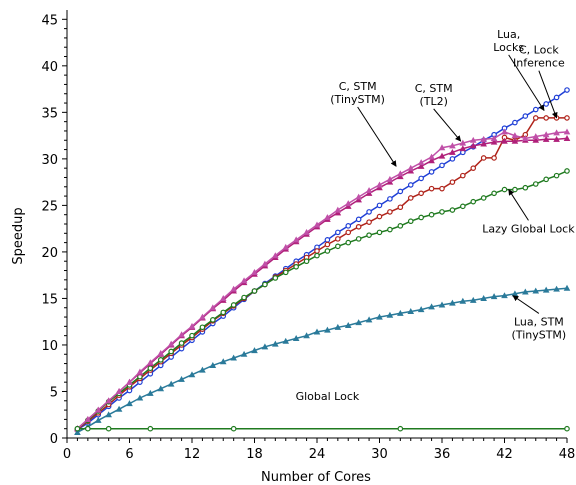 The height and width of the screenshot is (485, 576). I want to click on x-tick-label: 48, so click(567, 454).